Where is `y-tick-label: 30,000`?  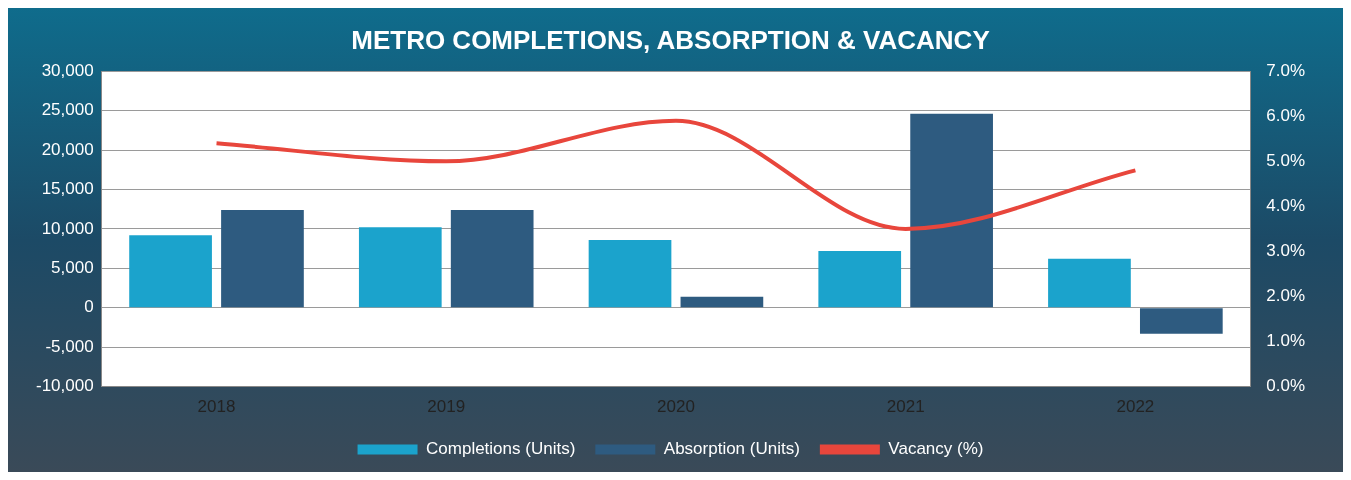 y-tick-label: 30,000 is located at coordinates (67, 70).